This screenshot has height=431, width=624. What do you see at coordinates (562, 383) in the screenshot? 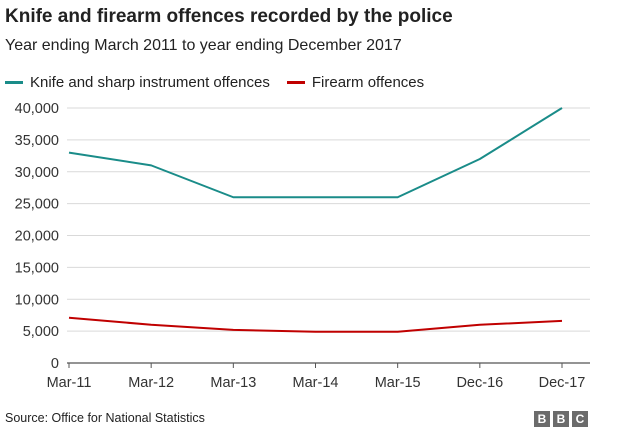
I see `x-tick-label: Dec-17` at bounding box center [562, 383].